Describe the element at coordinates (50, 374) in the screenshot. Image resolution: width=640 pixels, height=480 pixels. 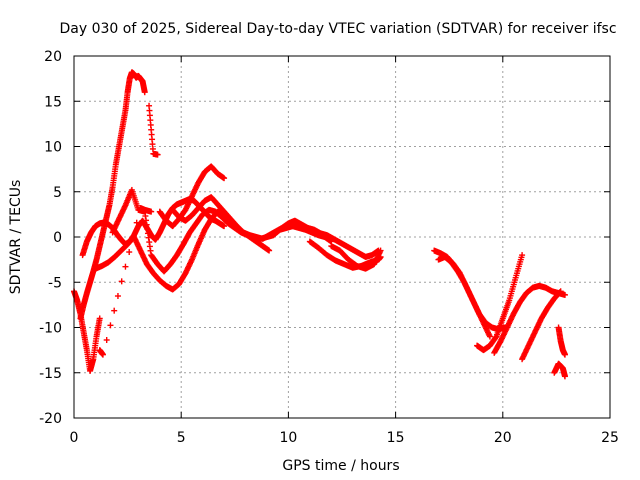
I see `y-tick-label: -15` at that location.